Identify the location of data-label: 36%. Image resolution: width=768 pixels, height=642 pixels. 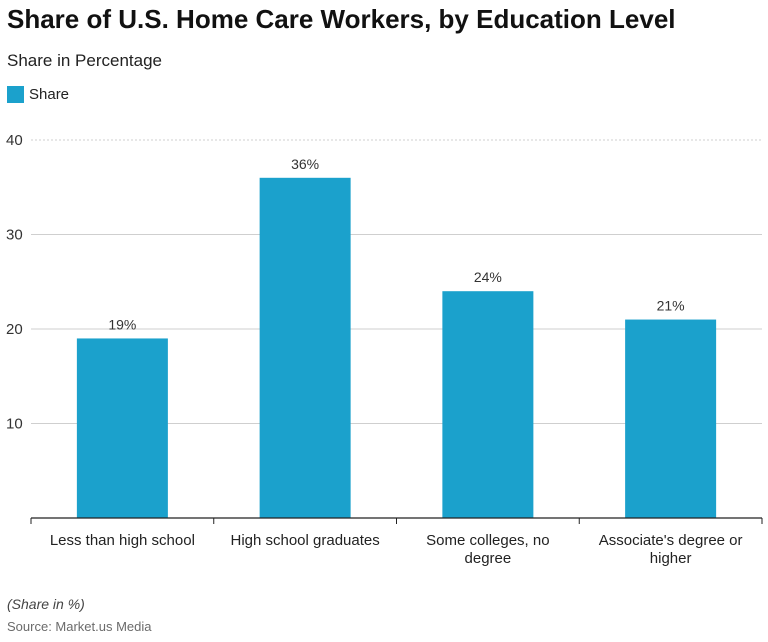
(305, 164).